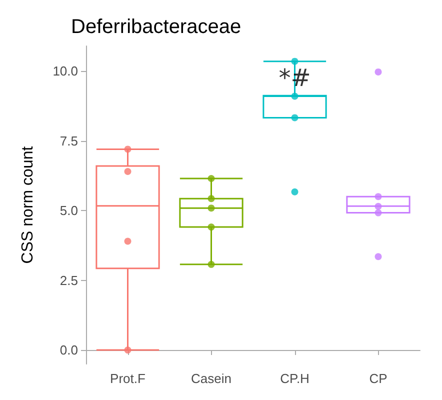 The width and height of the screenshot is (442, 400). I want to click on x-tick-label: CP, so click(378, 378).